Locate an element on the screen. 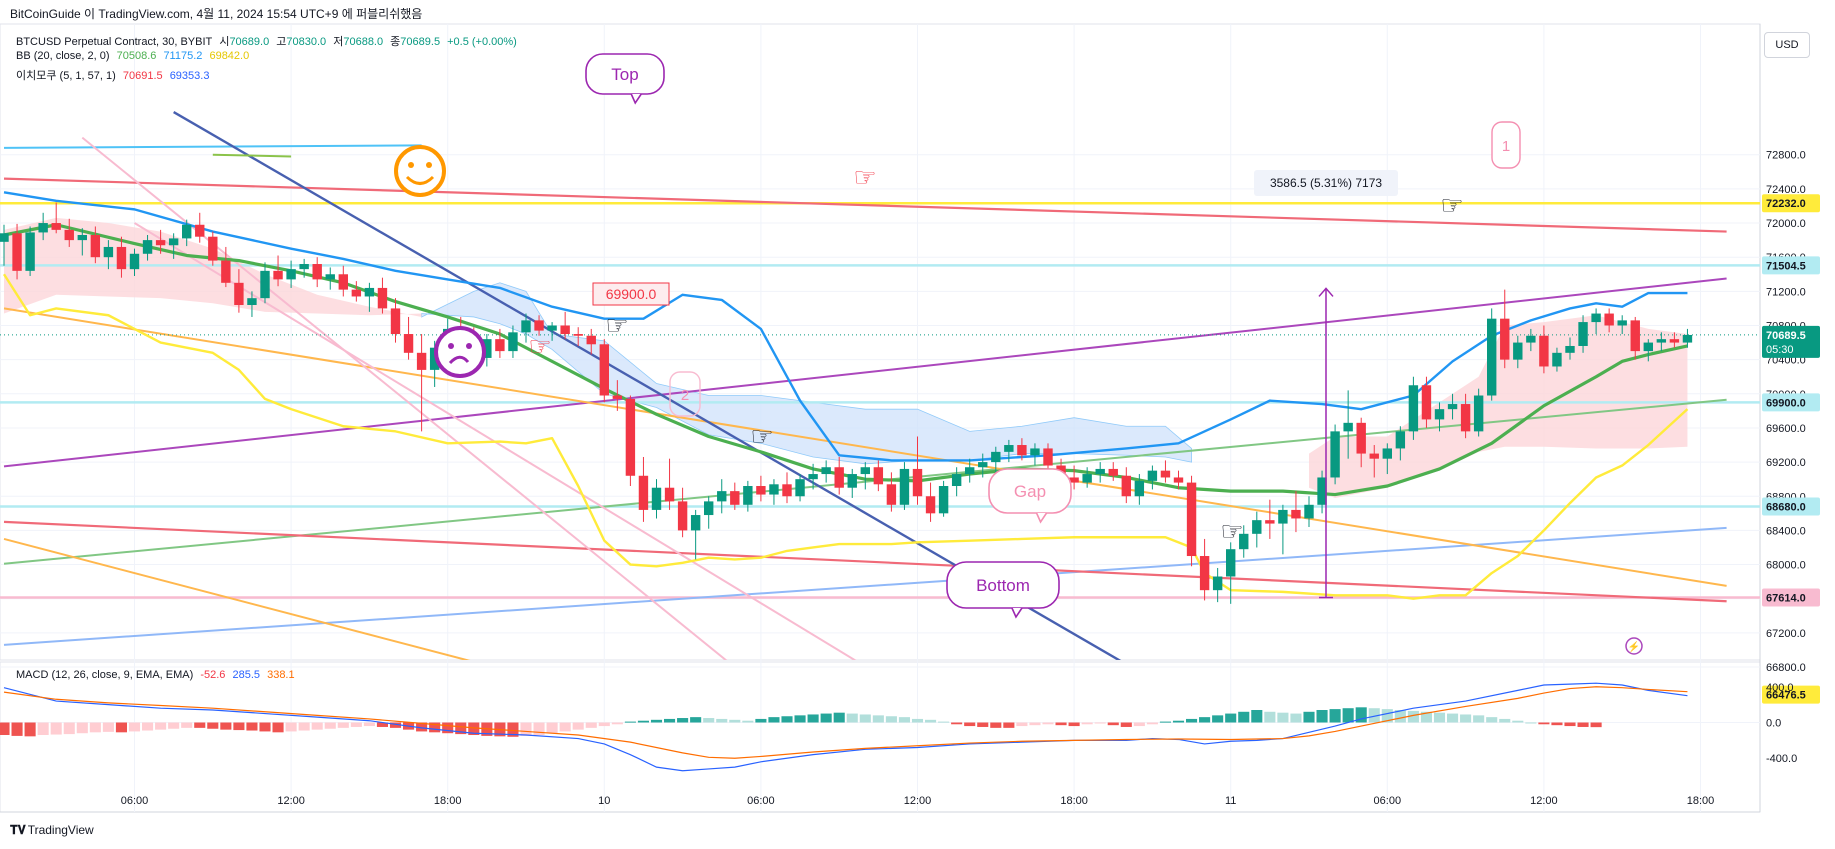 The image size is (1835, 849). measure-box is located at coordinates (1326, 183).